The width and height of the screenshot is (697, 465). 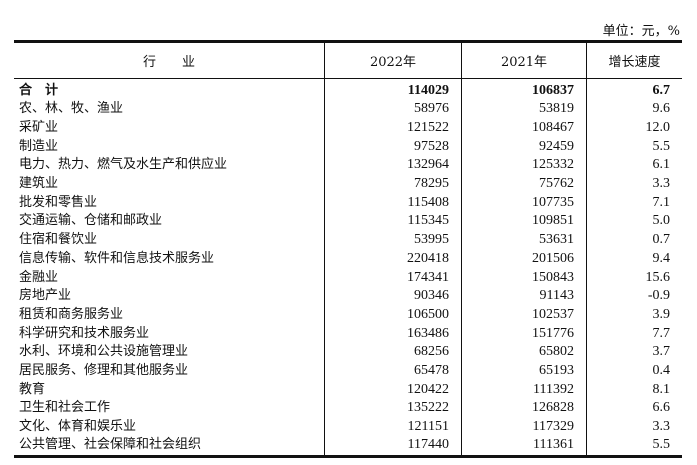 I want to click on table-row: 科学研究和技术服务业 163486 151776 7.7, so click(x=348, y=333).